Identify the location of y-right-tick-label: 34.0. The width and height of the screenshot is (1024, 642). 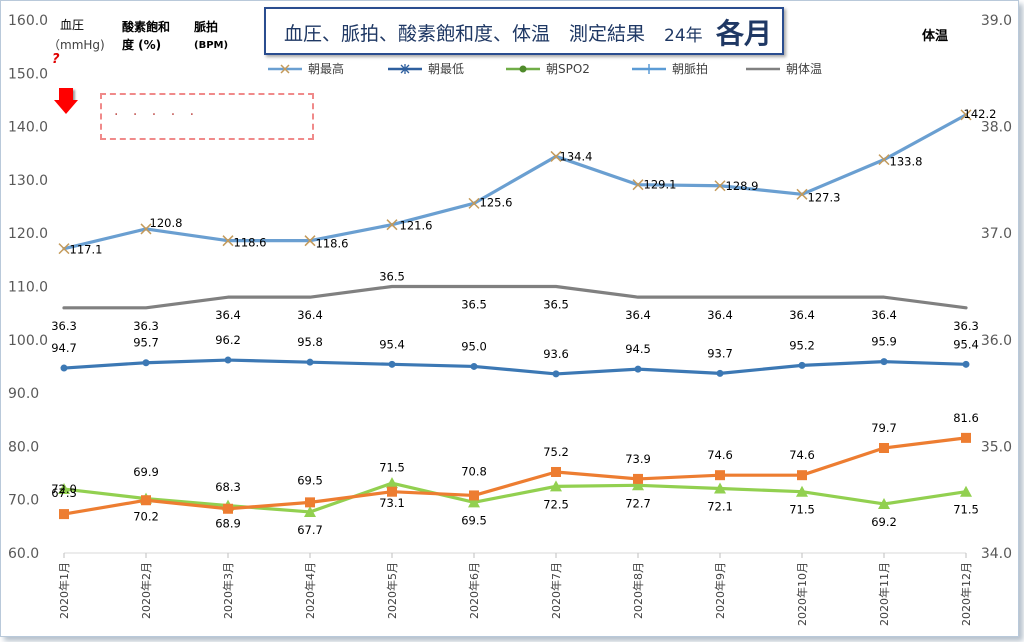
(996, 554).